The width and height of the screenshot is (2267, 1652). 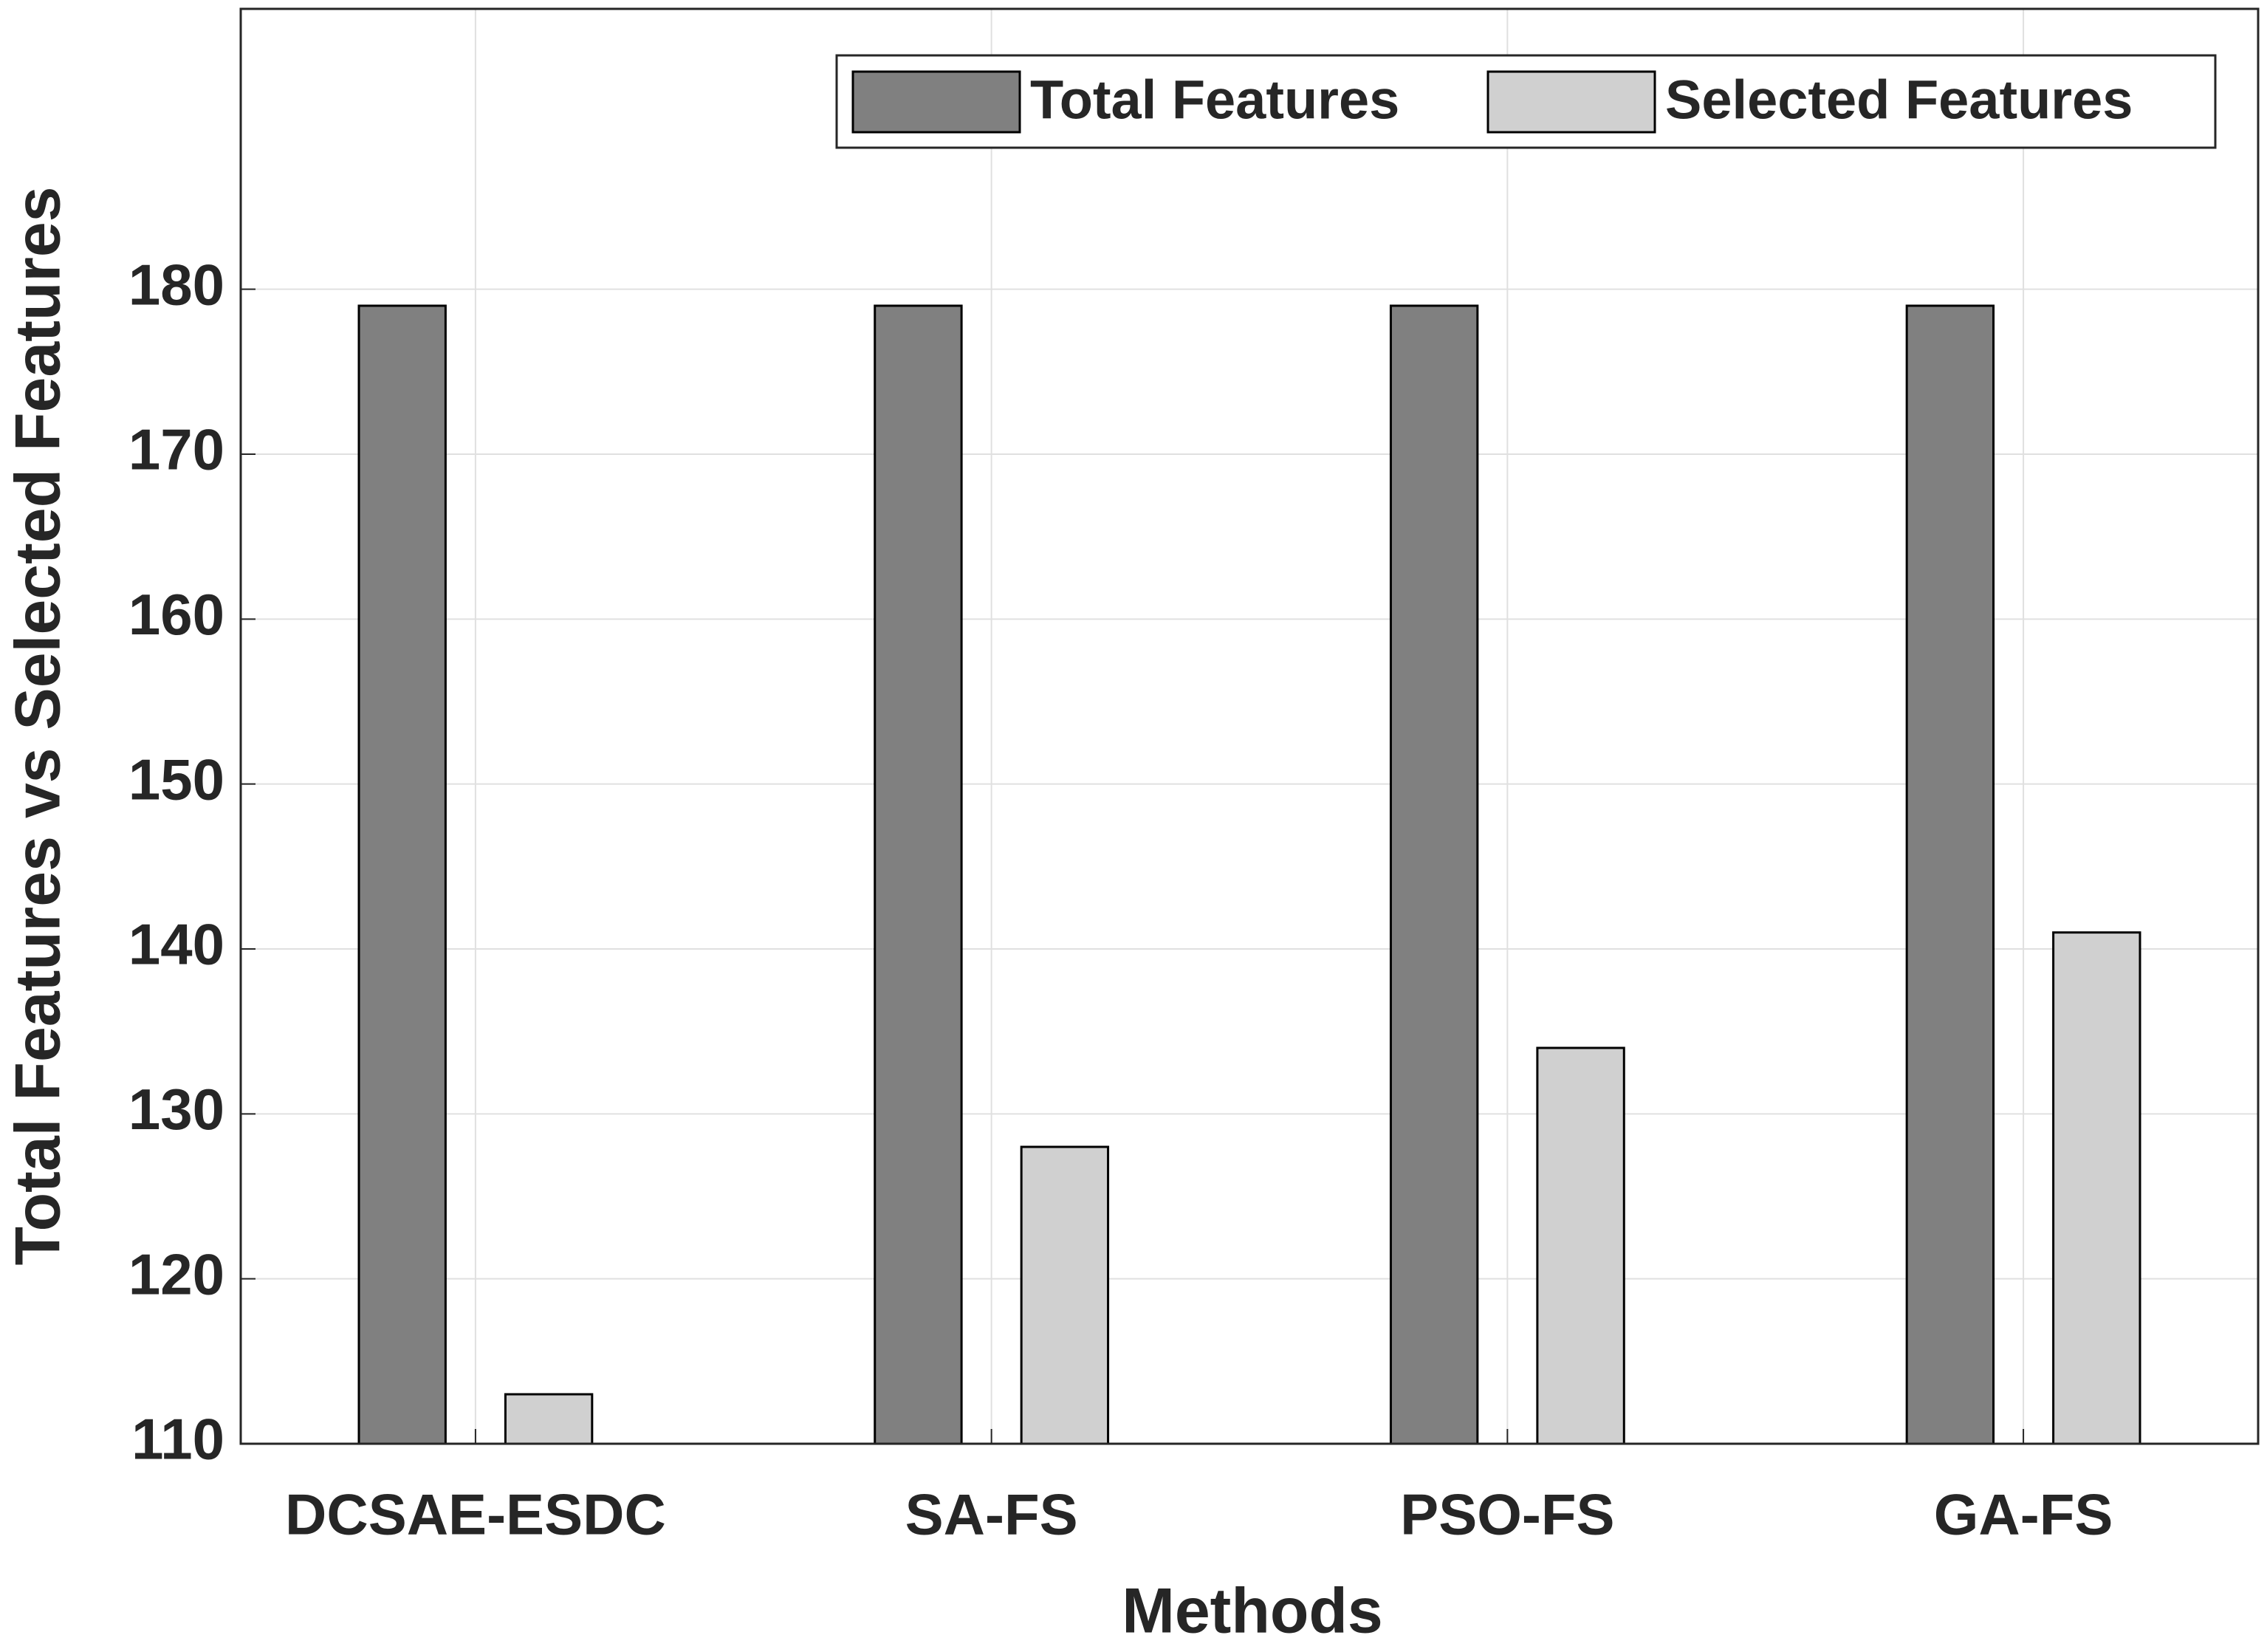 What do you see at coordinates (1899, 100) in the screenshot?
I see `legend-label: Selected Features` at bounding box center [1899, 100].